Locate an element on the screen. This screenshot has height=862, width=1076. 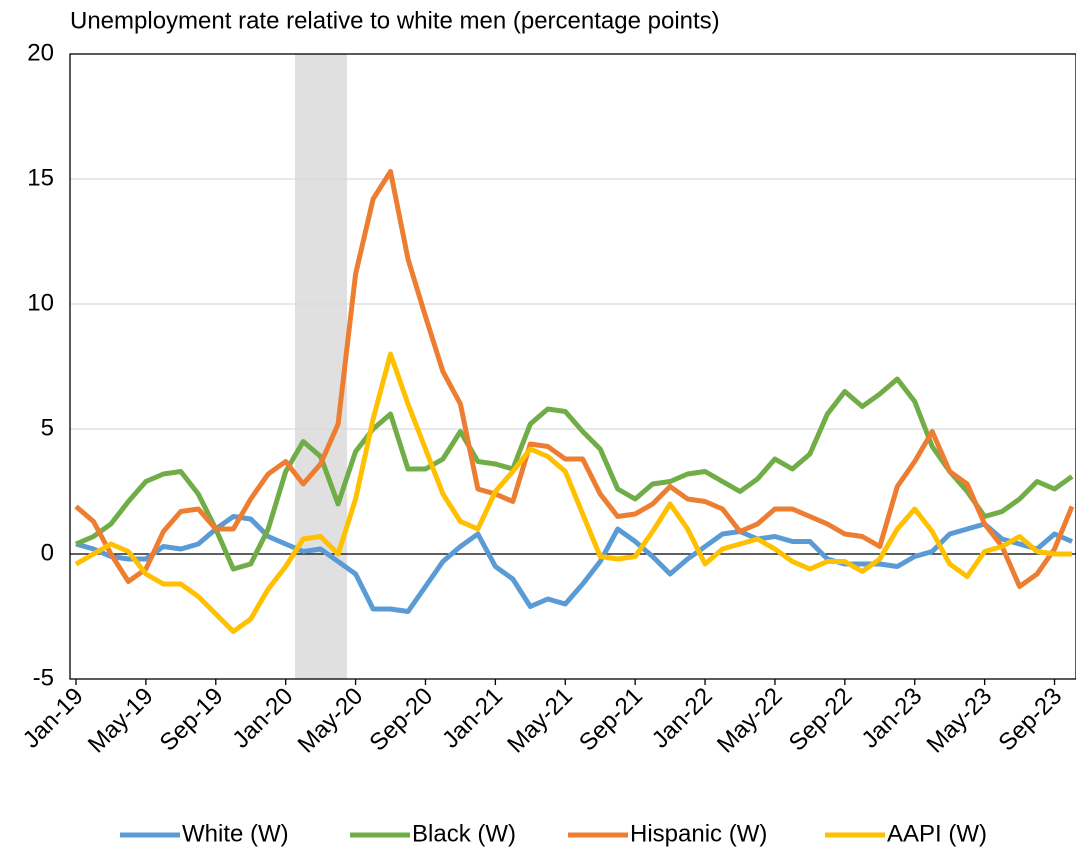
x-tick-label: May-19 is located at coordinates (121, 721).